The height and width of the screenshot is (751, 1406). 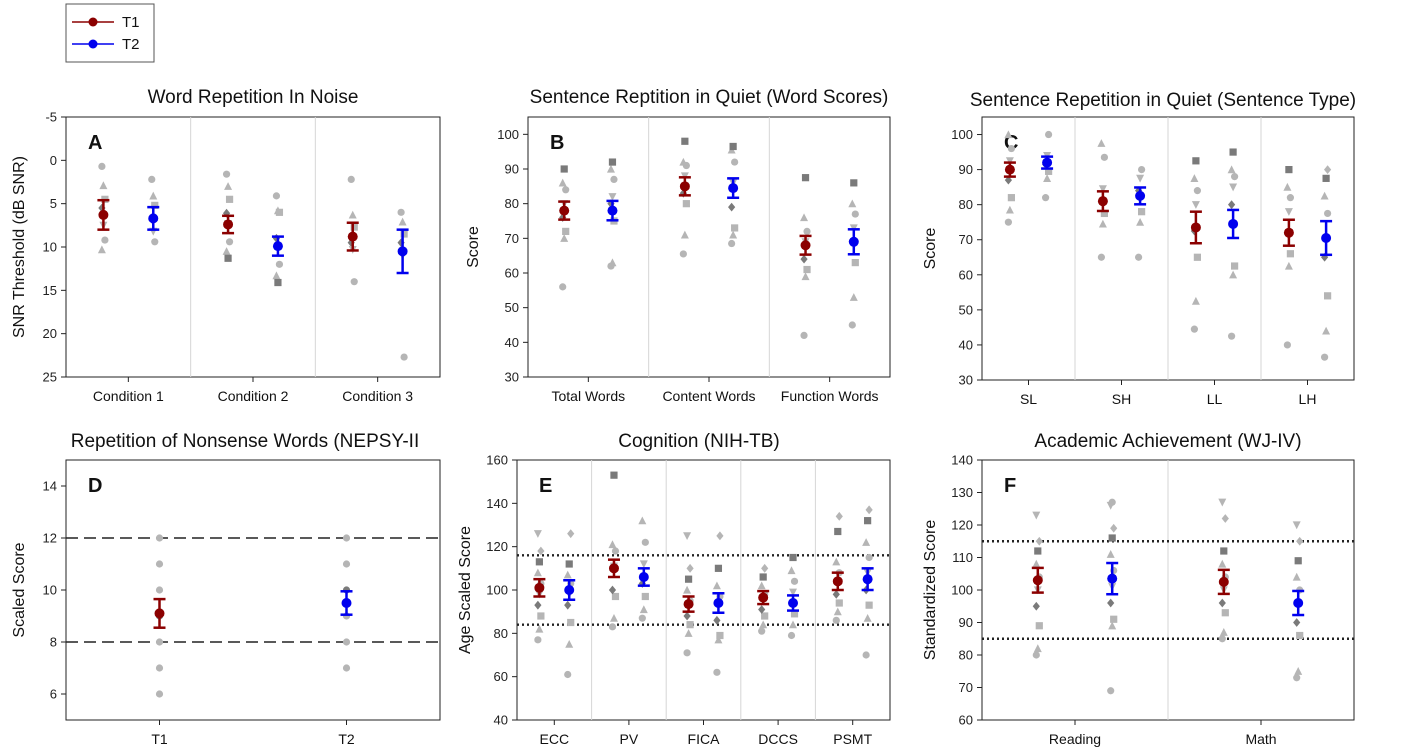 I want to click on x-category-label: T1, so click(x=159, y=739).